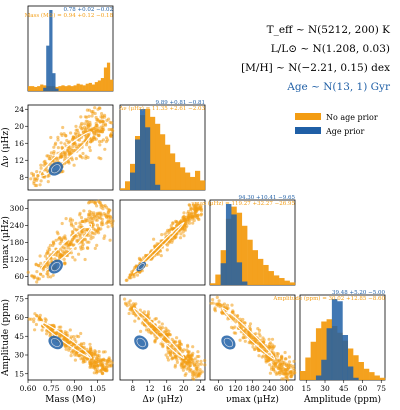 The width and height of the screenshot is (400, 410). I want to click on x-tick-label: 120, so click(235, 388).